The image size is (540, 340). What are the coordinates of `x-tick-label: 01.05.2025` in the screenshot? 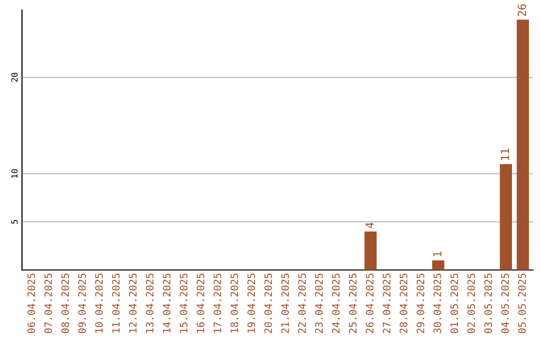 It's located at (454, 304).